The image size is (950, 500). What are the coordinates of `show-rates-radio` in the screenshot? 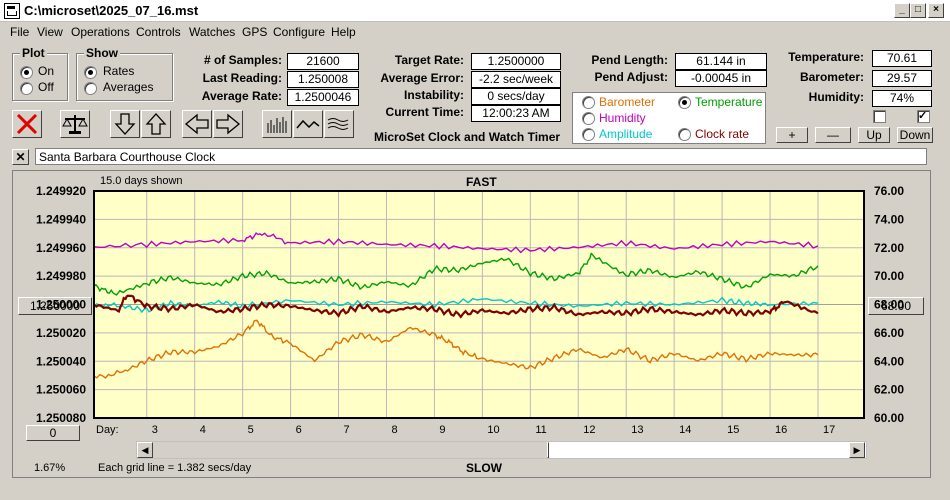 It's located at (90, 72).